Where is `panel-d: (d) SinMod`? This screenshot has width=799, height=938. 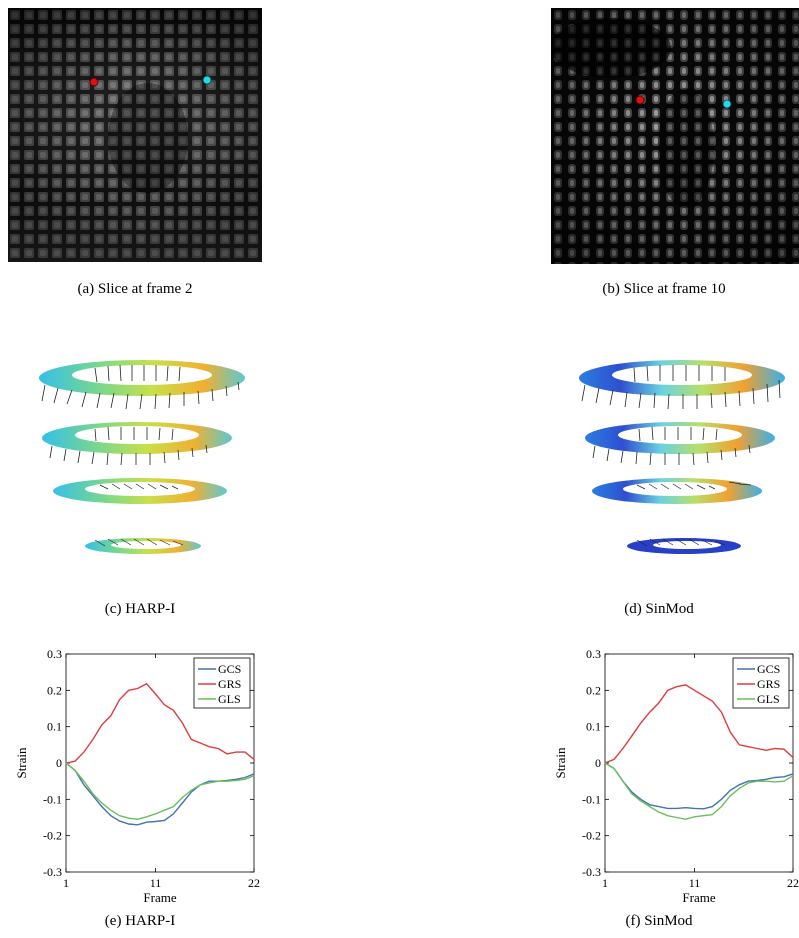
panel-d: (d) SinMod is located at coordinates (659, 480).